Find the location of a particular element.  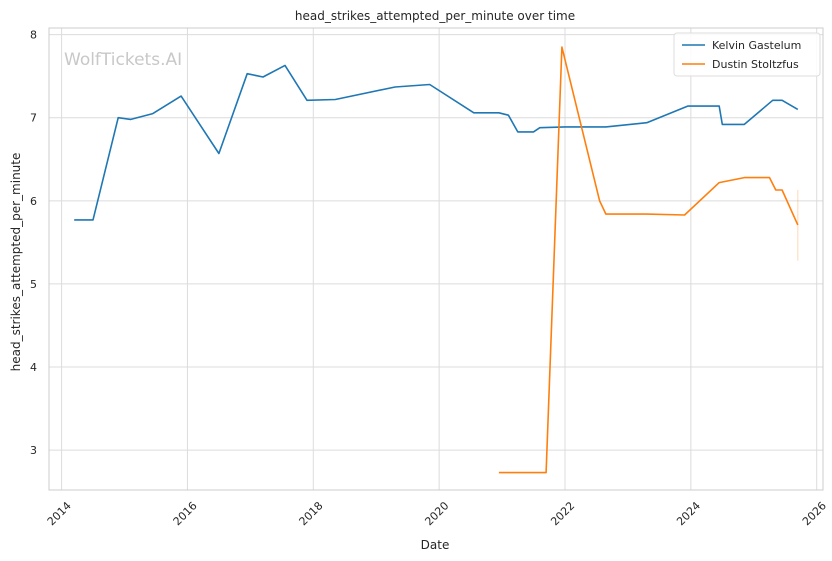

legend-label-dustin-stoltzfus: Dustin Stoltzfus is located at coordinates (755, 64).